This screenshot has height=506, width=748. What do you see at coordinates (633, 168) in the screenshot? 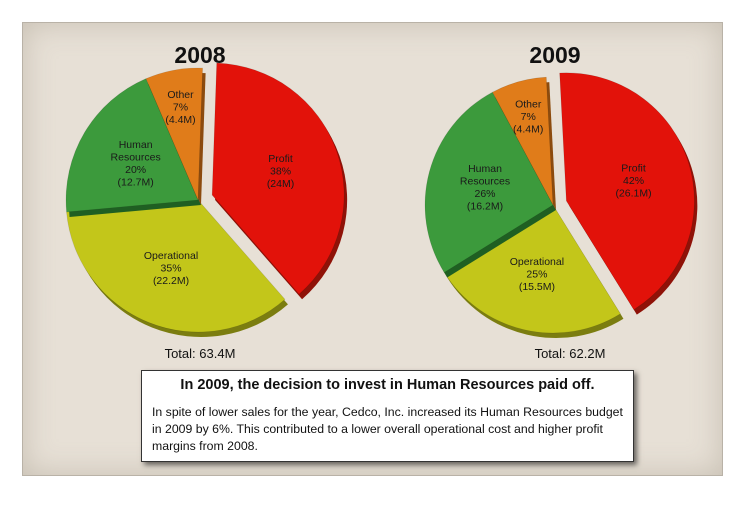
I see `slice-label-profit-2009: Profit` at bounding box center [633, 168].